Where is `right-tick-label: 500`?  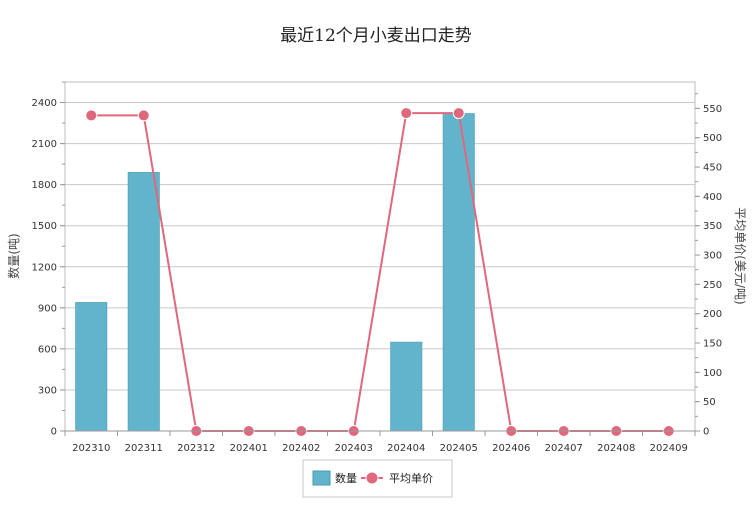
right-tick-label: 500 is located at coordinates (712, 138).